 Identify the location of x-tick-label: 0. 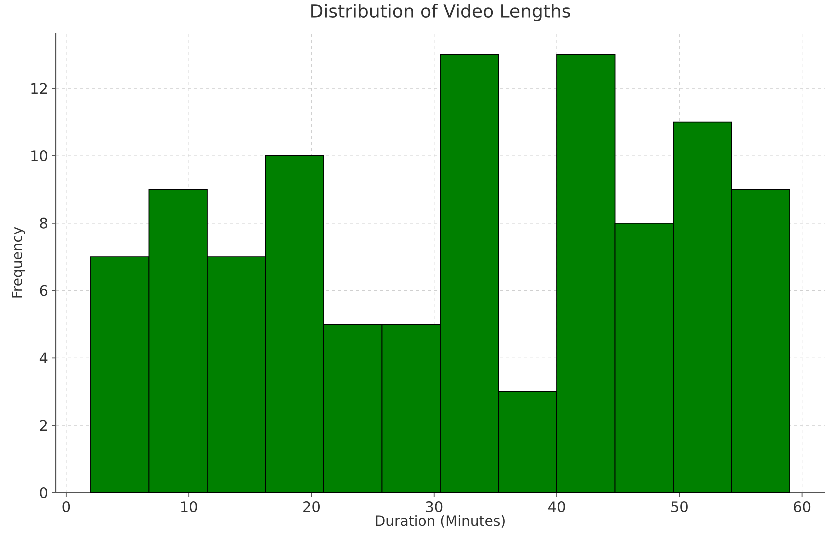
(66, 507).